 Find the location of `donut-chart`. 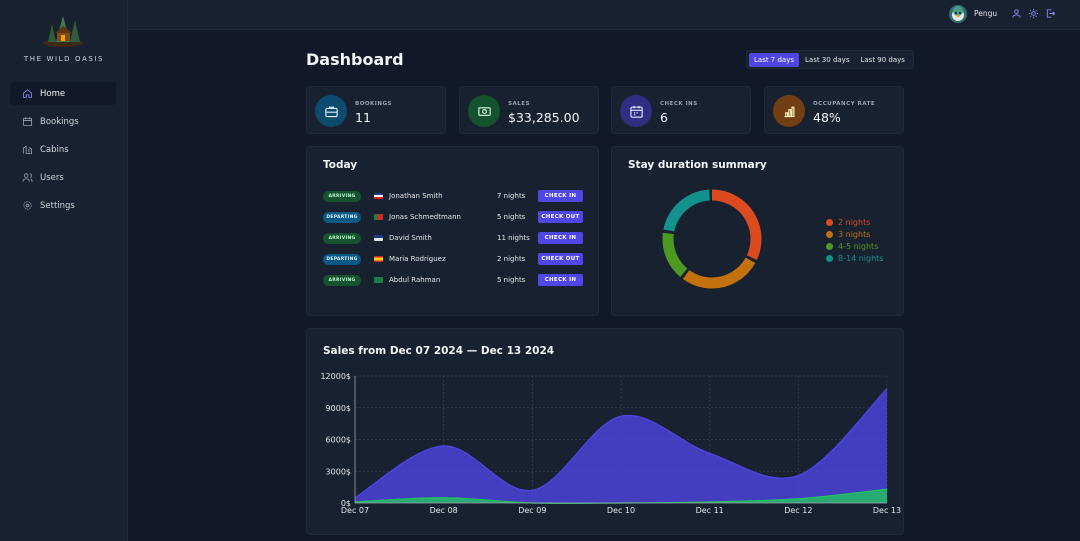

donut-chart is located at coordinates (712, 239).